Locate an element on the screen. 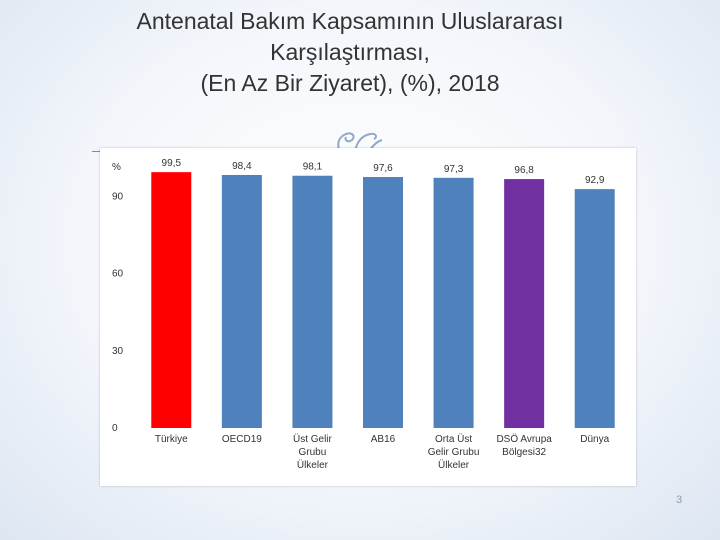 This screenshot has width=720, height=540. value-labels: 99,5 98,4 98,1 97,6 97,3 96,8 92,9 is located at coordinates (383, 172).